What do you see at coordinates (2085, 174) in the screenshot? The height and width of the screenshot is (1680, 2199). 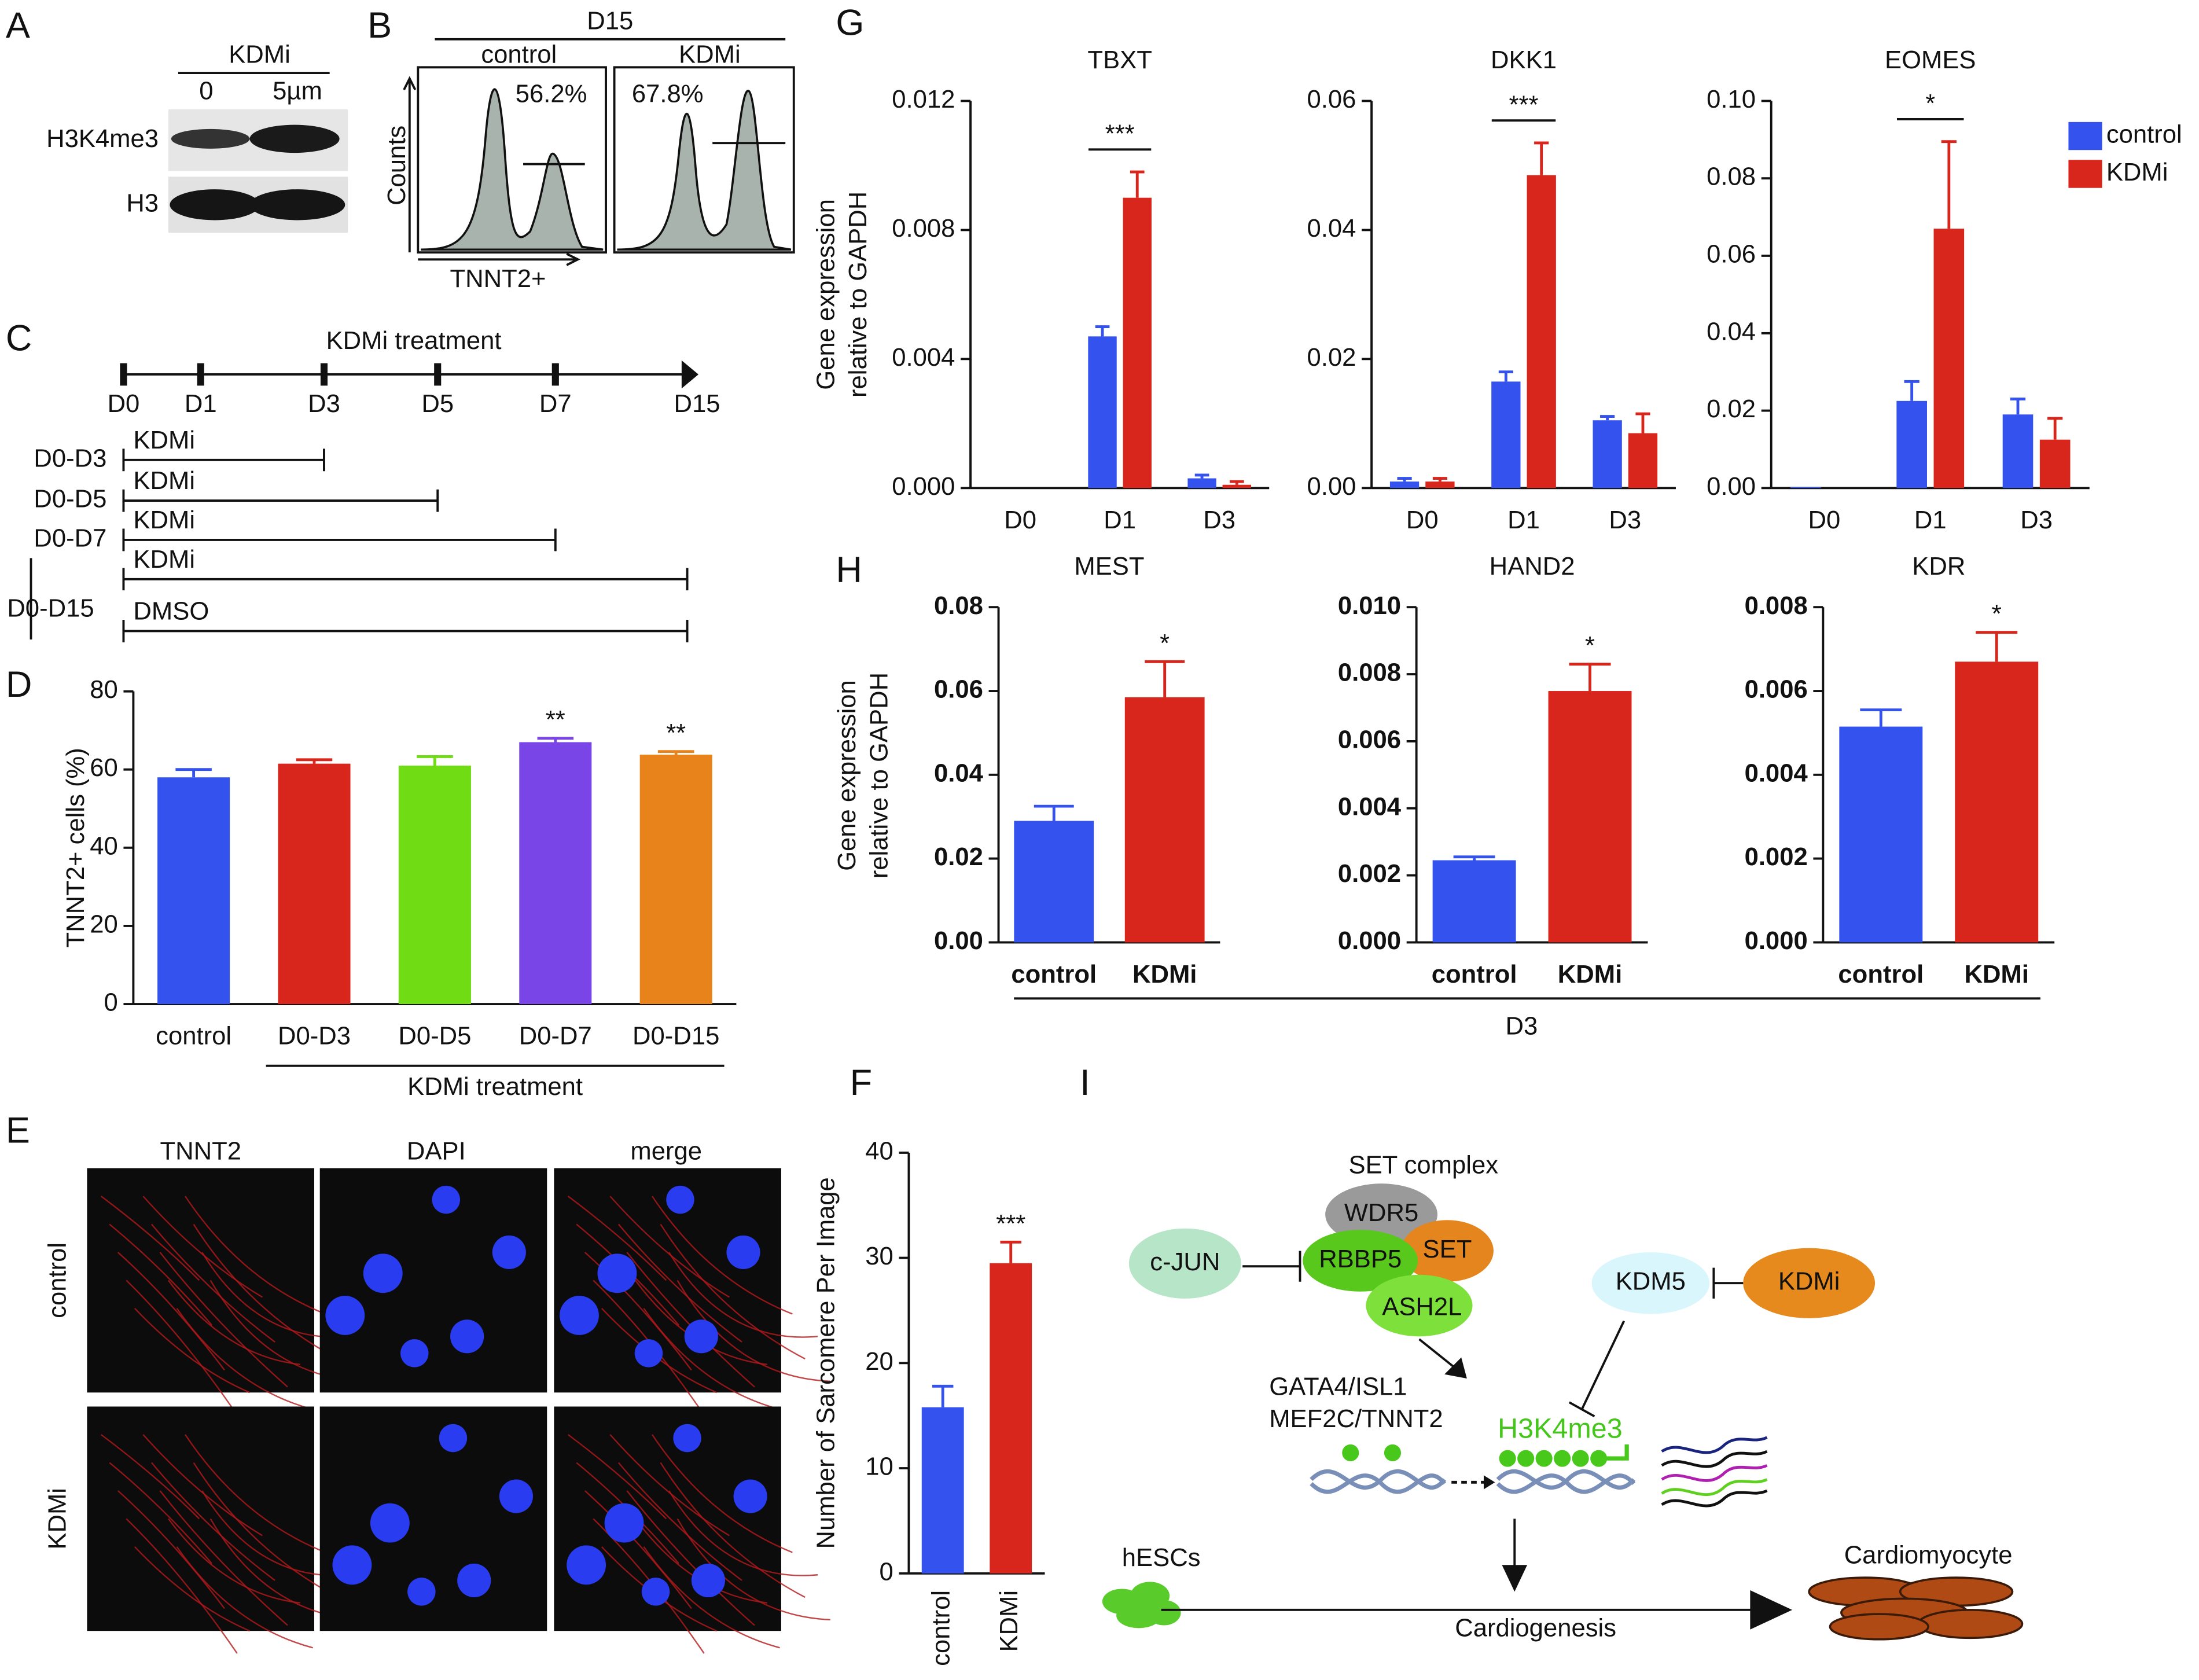 I see `legend-swatch` at bounding box center [2085, 174].